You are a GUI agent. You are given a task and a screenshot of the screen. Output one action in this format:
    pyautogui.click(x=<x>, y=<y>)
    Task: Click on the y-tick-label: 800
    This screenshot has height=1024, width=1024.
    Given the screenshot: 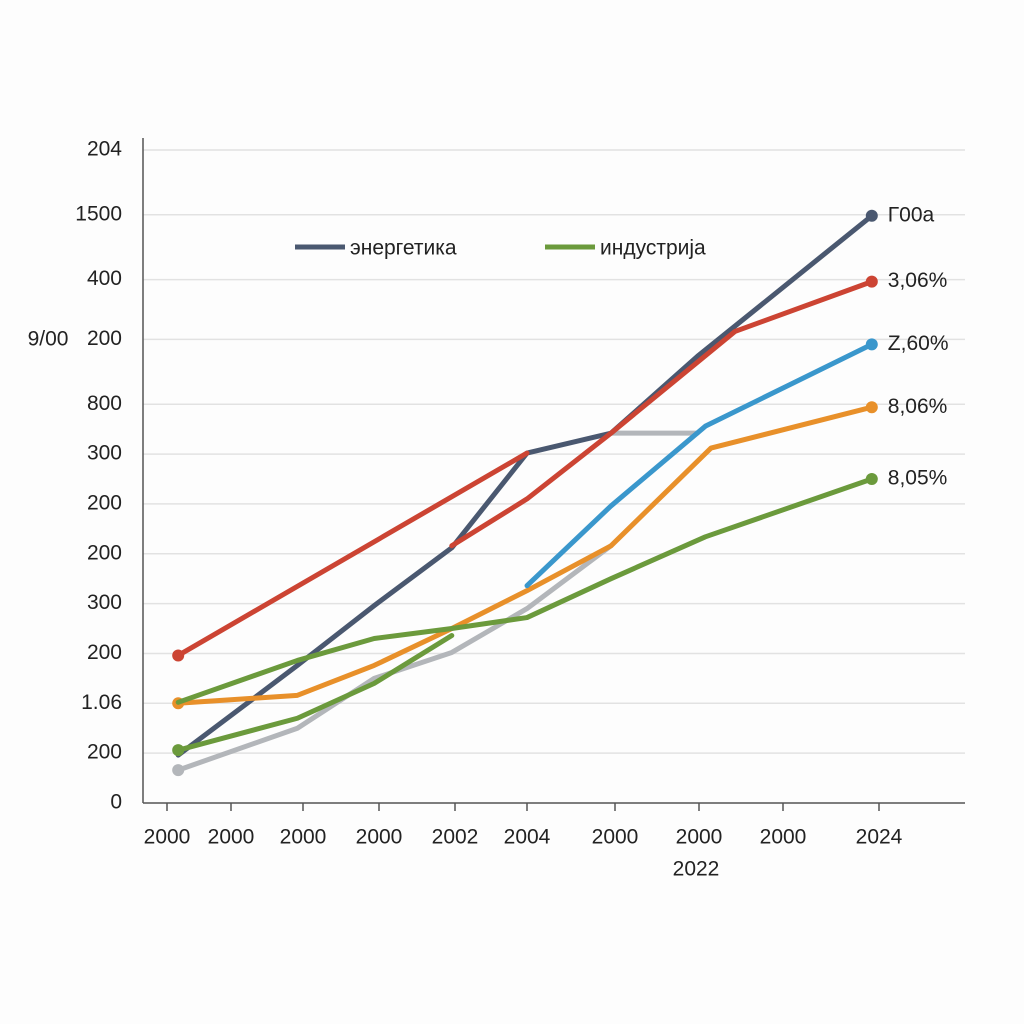 What is the action you would take?
    pyautogui.click(x=104, y=403)
    